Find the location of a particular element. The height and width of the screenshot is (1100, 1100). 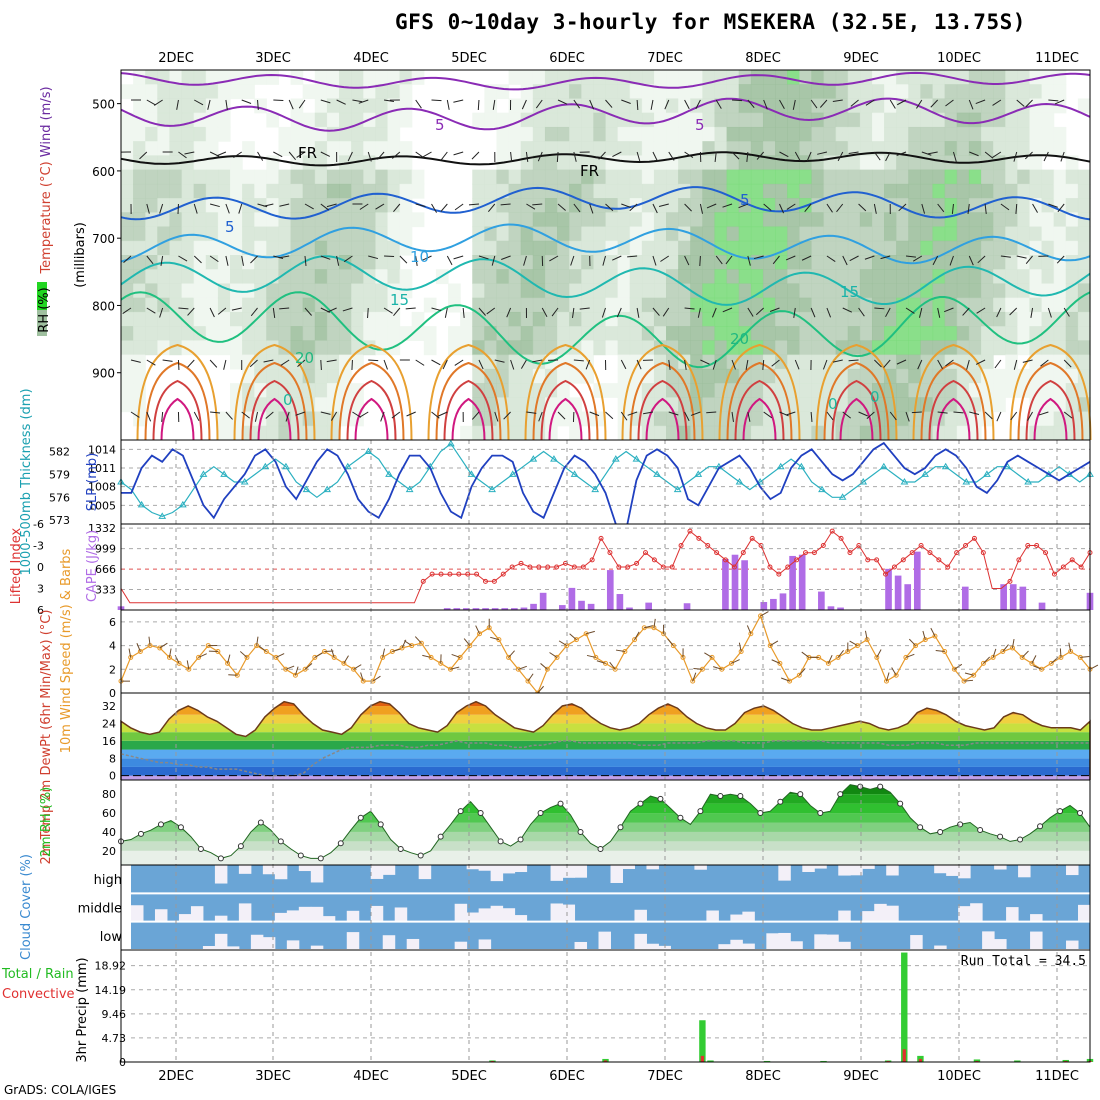

wind-speed-point is located at coordinates (828, 663).